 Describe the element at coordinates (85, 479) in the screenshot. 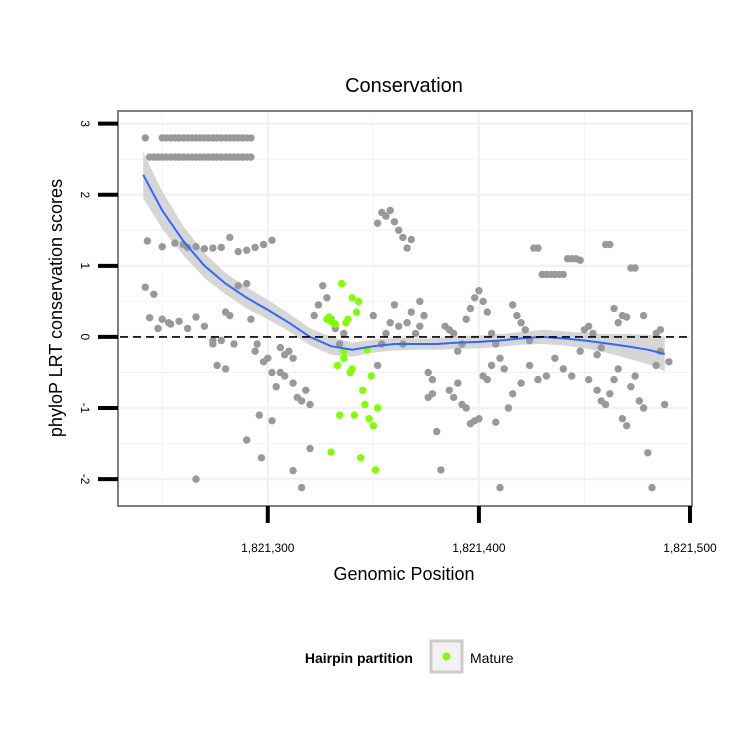

I see `y-tick-label: -2` at that location.